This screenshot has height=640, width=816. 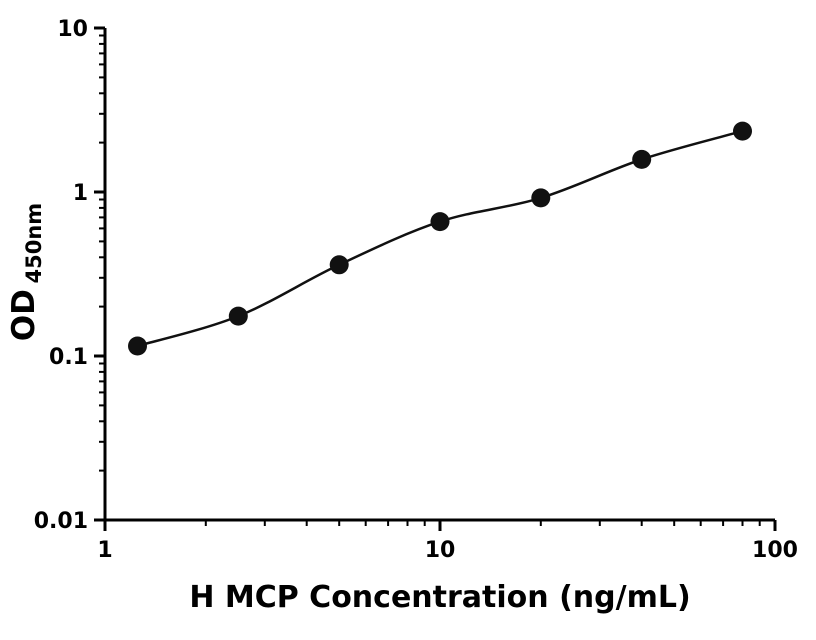 I want to click on y-axis-title: OD 450nm, so click(x=26, y=272).